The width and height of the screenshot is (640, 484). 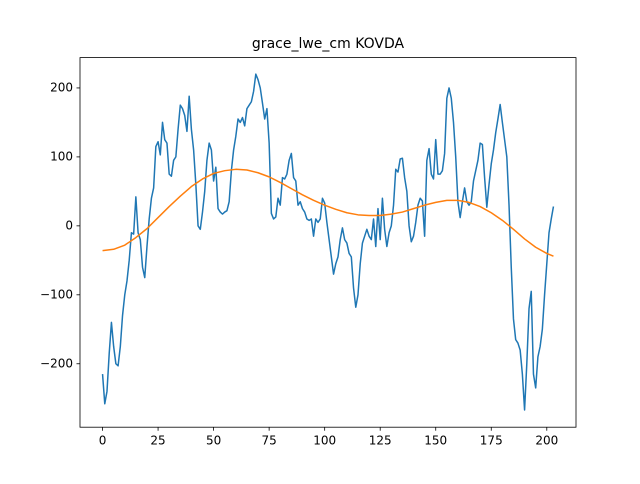 What do you see at coordinates (546, 441) in the screenshot?
I see `x-tick-label: 200` at bounding box center [546, 441].